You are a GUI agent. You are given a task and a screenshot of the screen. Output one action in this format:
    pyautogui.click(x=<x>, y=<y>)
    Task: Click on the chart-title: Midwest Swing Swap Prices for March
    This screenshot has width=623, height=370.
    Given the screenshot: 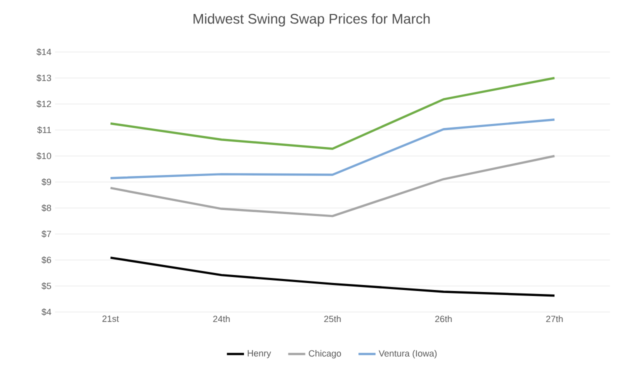 What is the action you would take?
    pyautogui.click(x=312, y=20)
    